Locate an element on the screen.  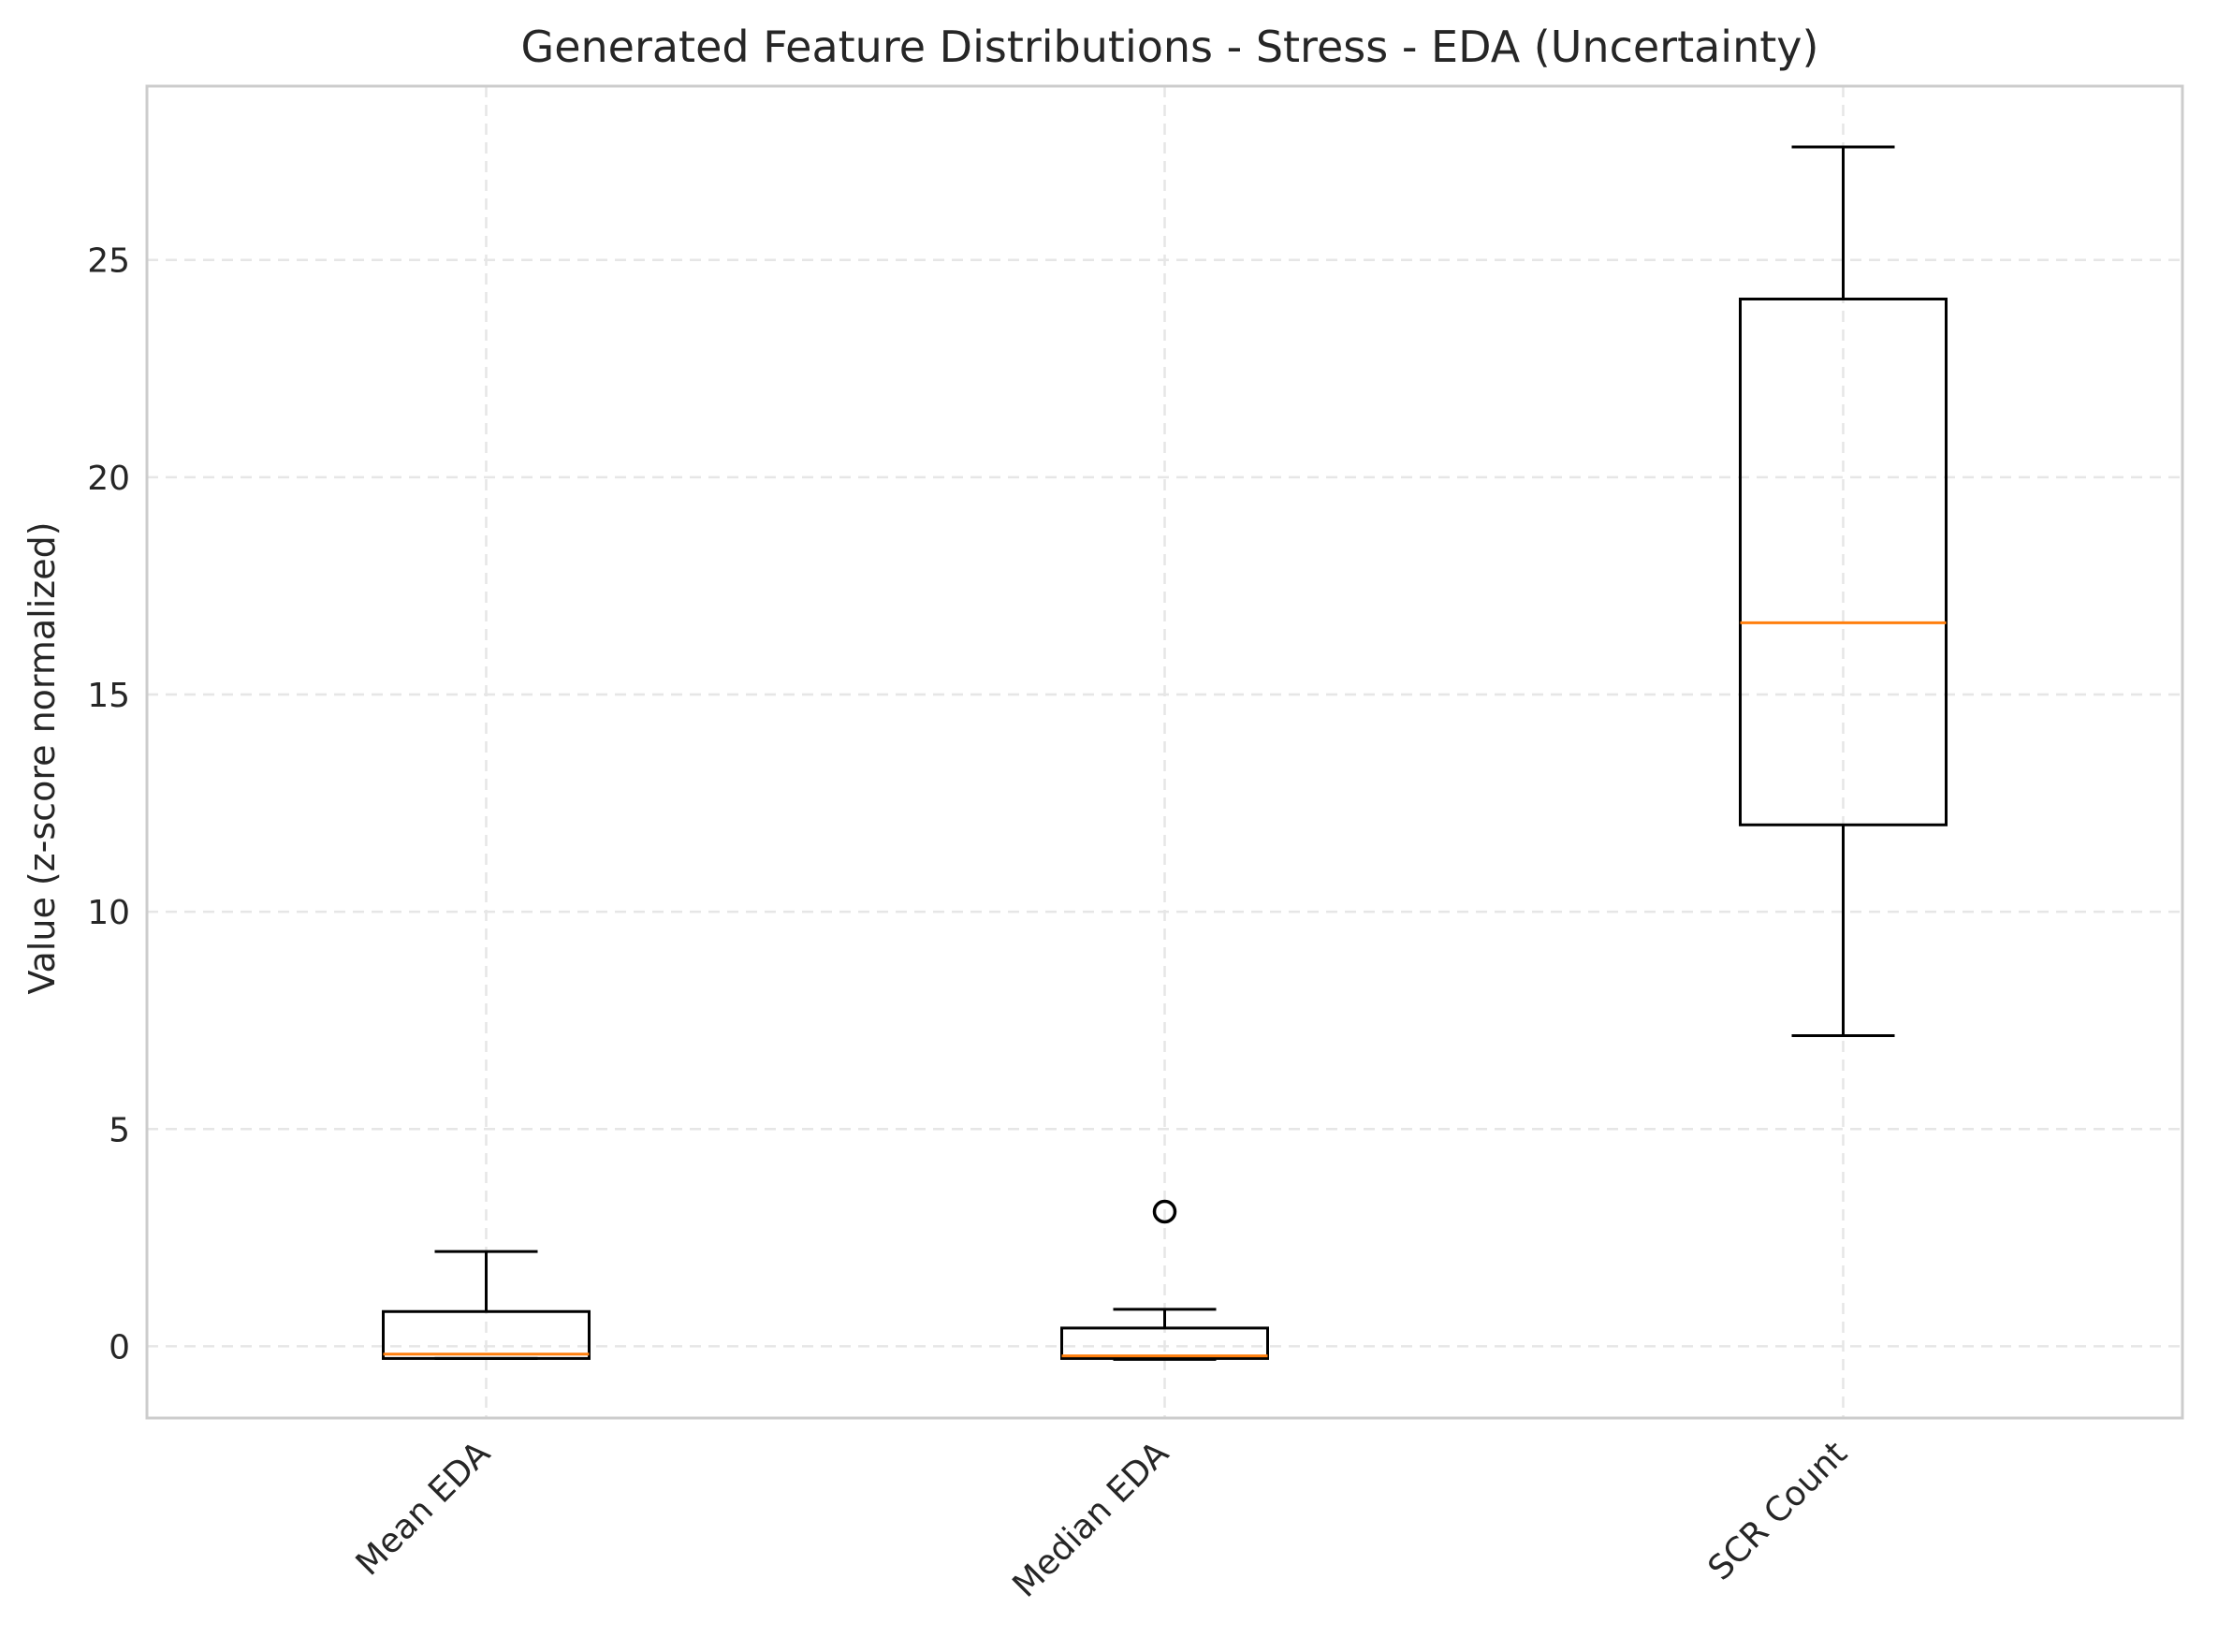
x-tick-label: SCR Count is located at coordinates (1778, 1511).